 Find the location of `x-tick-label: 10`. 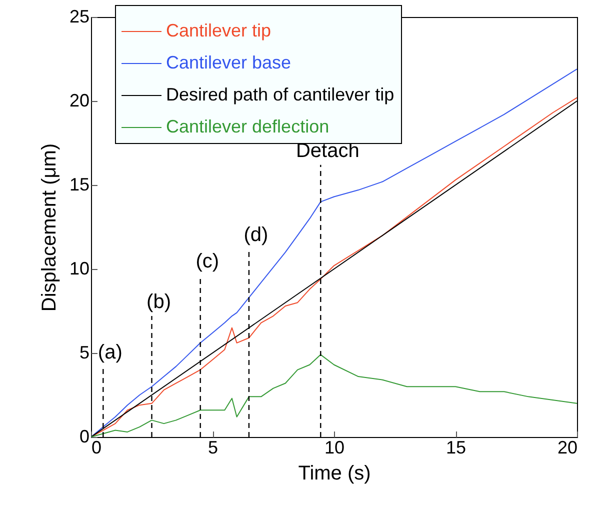

x-tick-label: 10 is located at coordinates (334, 448).